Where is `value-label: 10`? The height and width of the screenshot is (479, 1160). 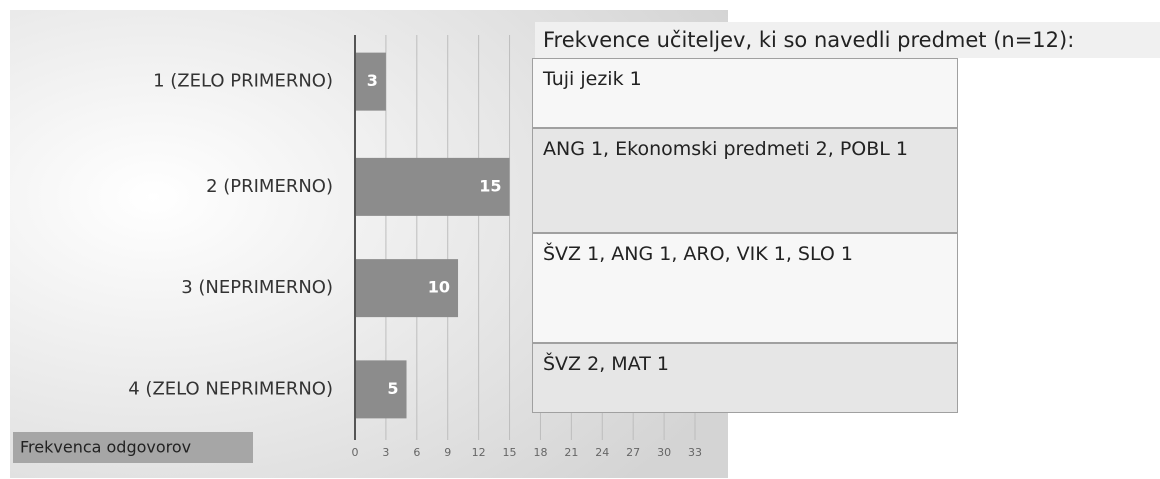
value-label: 10 is located at coordinates (439, 287).